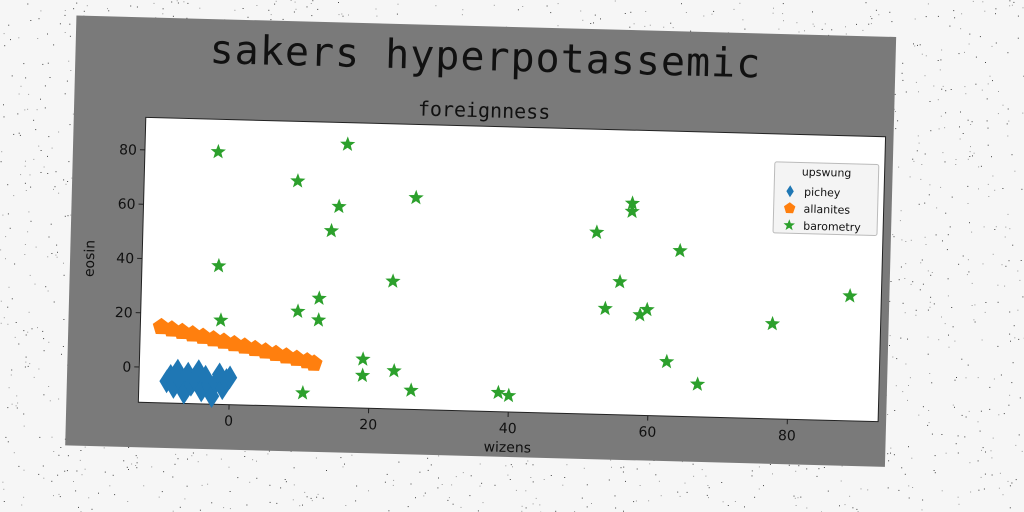 The height and width of the screenshot is (512, 1024). What do you see at coordinates (128, 150) in the screenshot?
I see `y-tick-label: 80` at bounding box center [128, 150].